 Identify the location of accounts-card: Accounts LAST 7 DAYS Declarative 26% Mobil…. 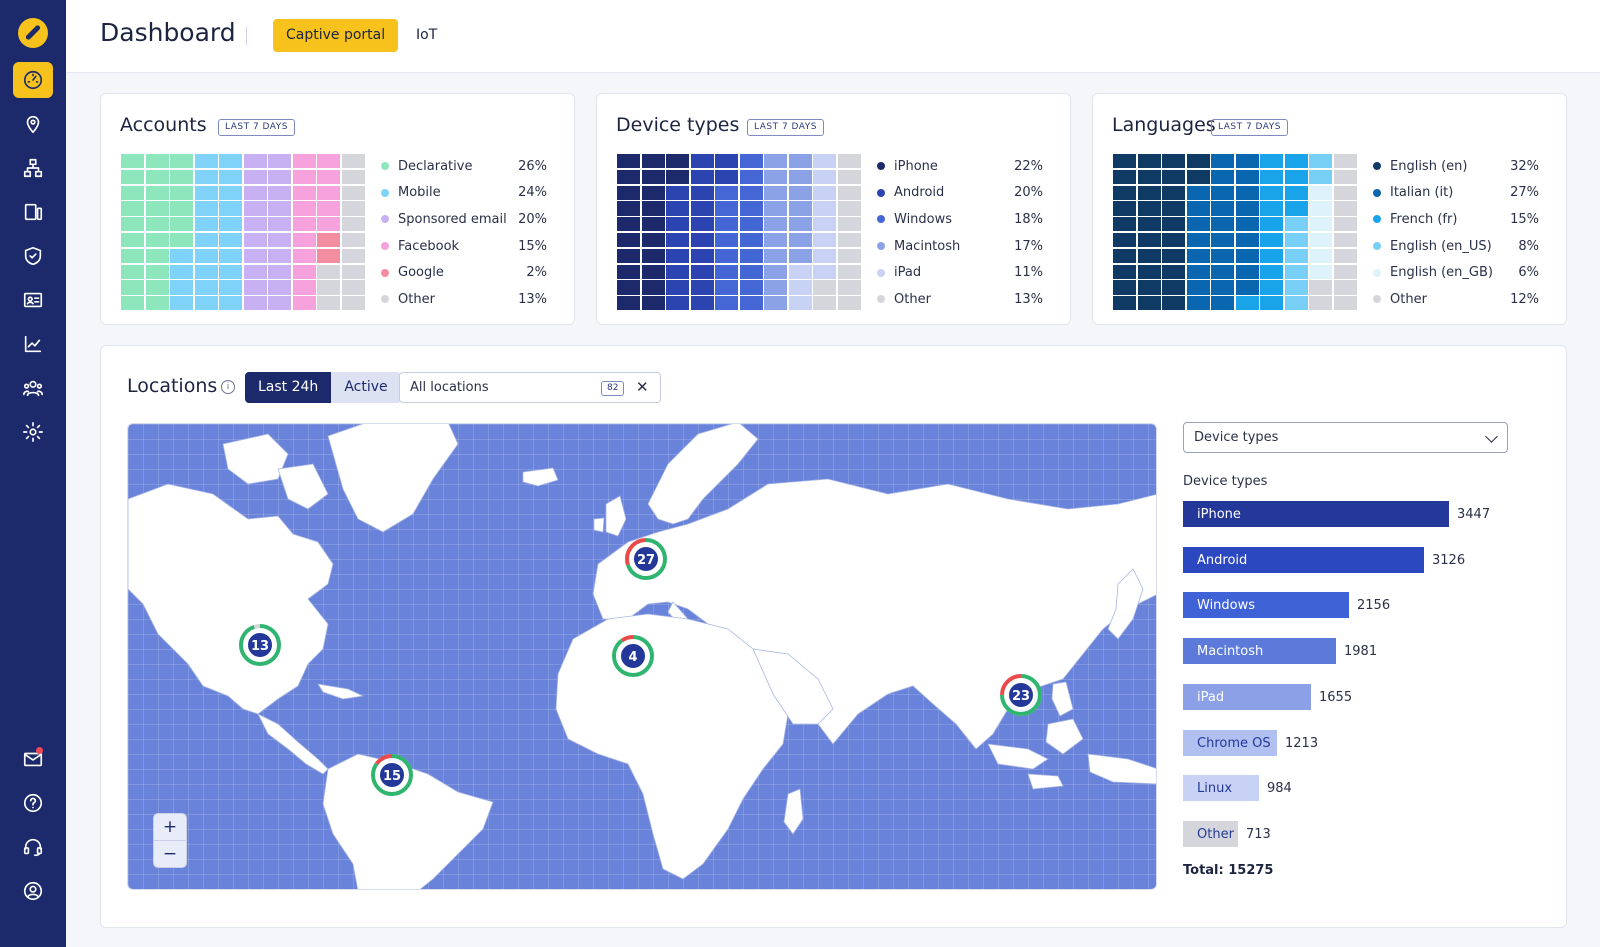
(337, 209).